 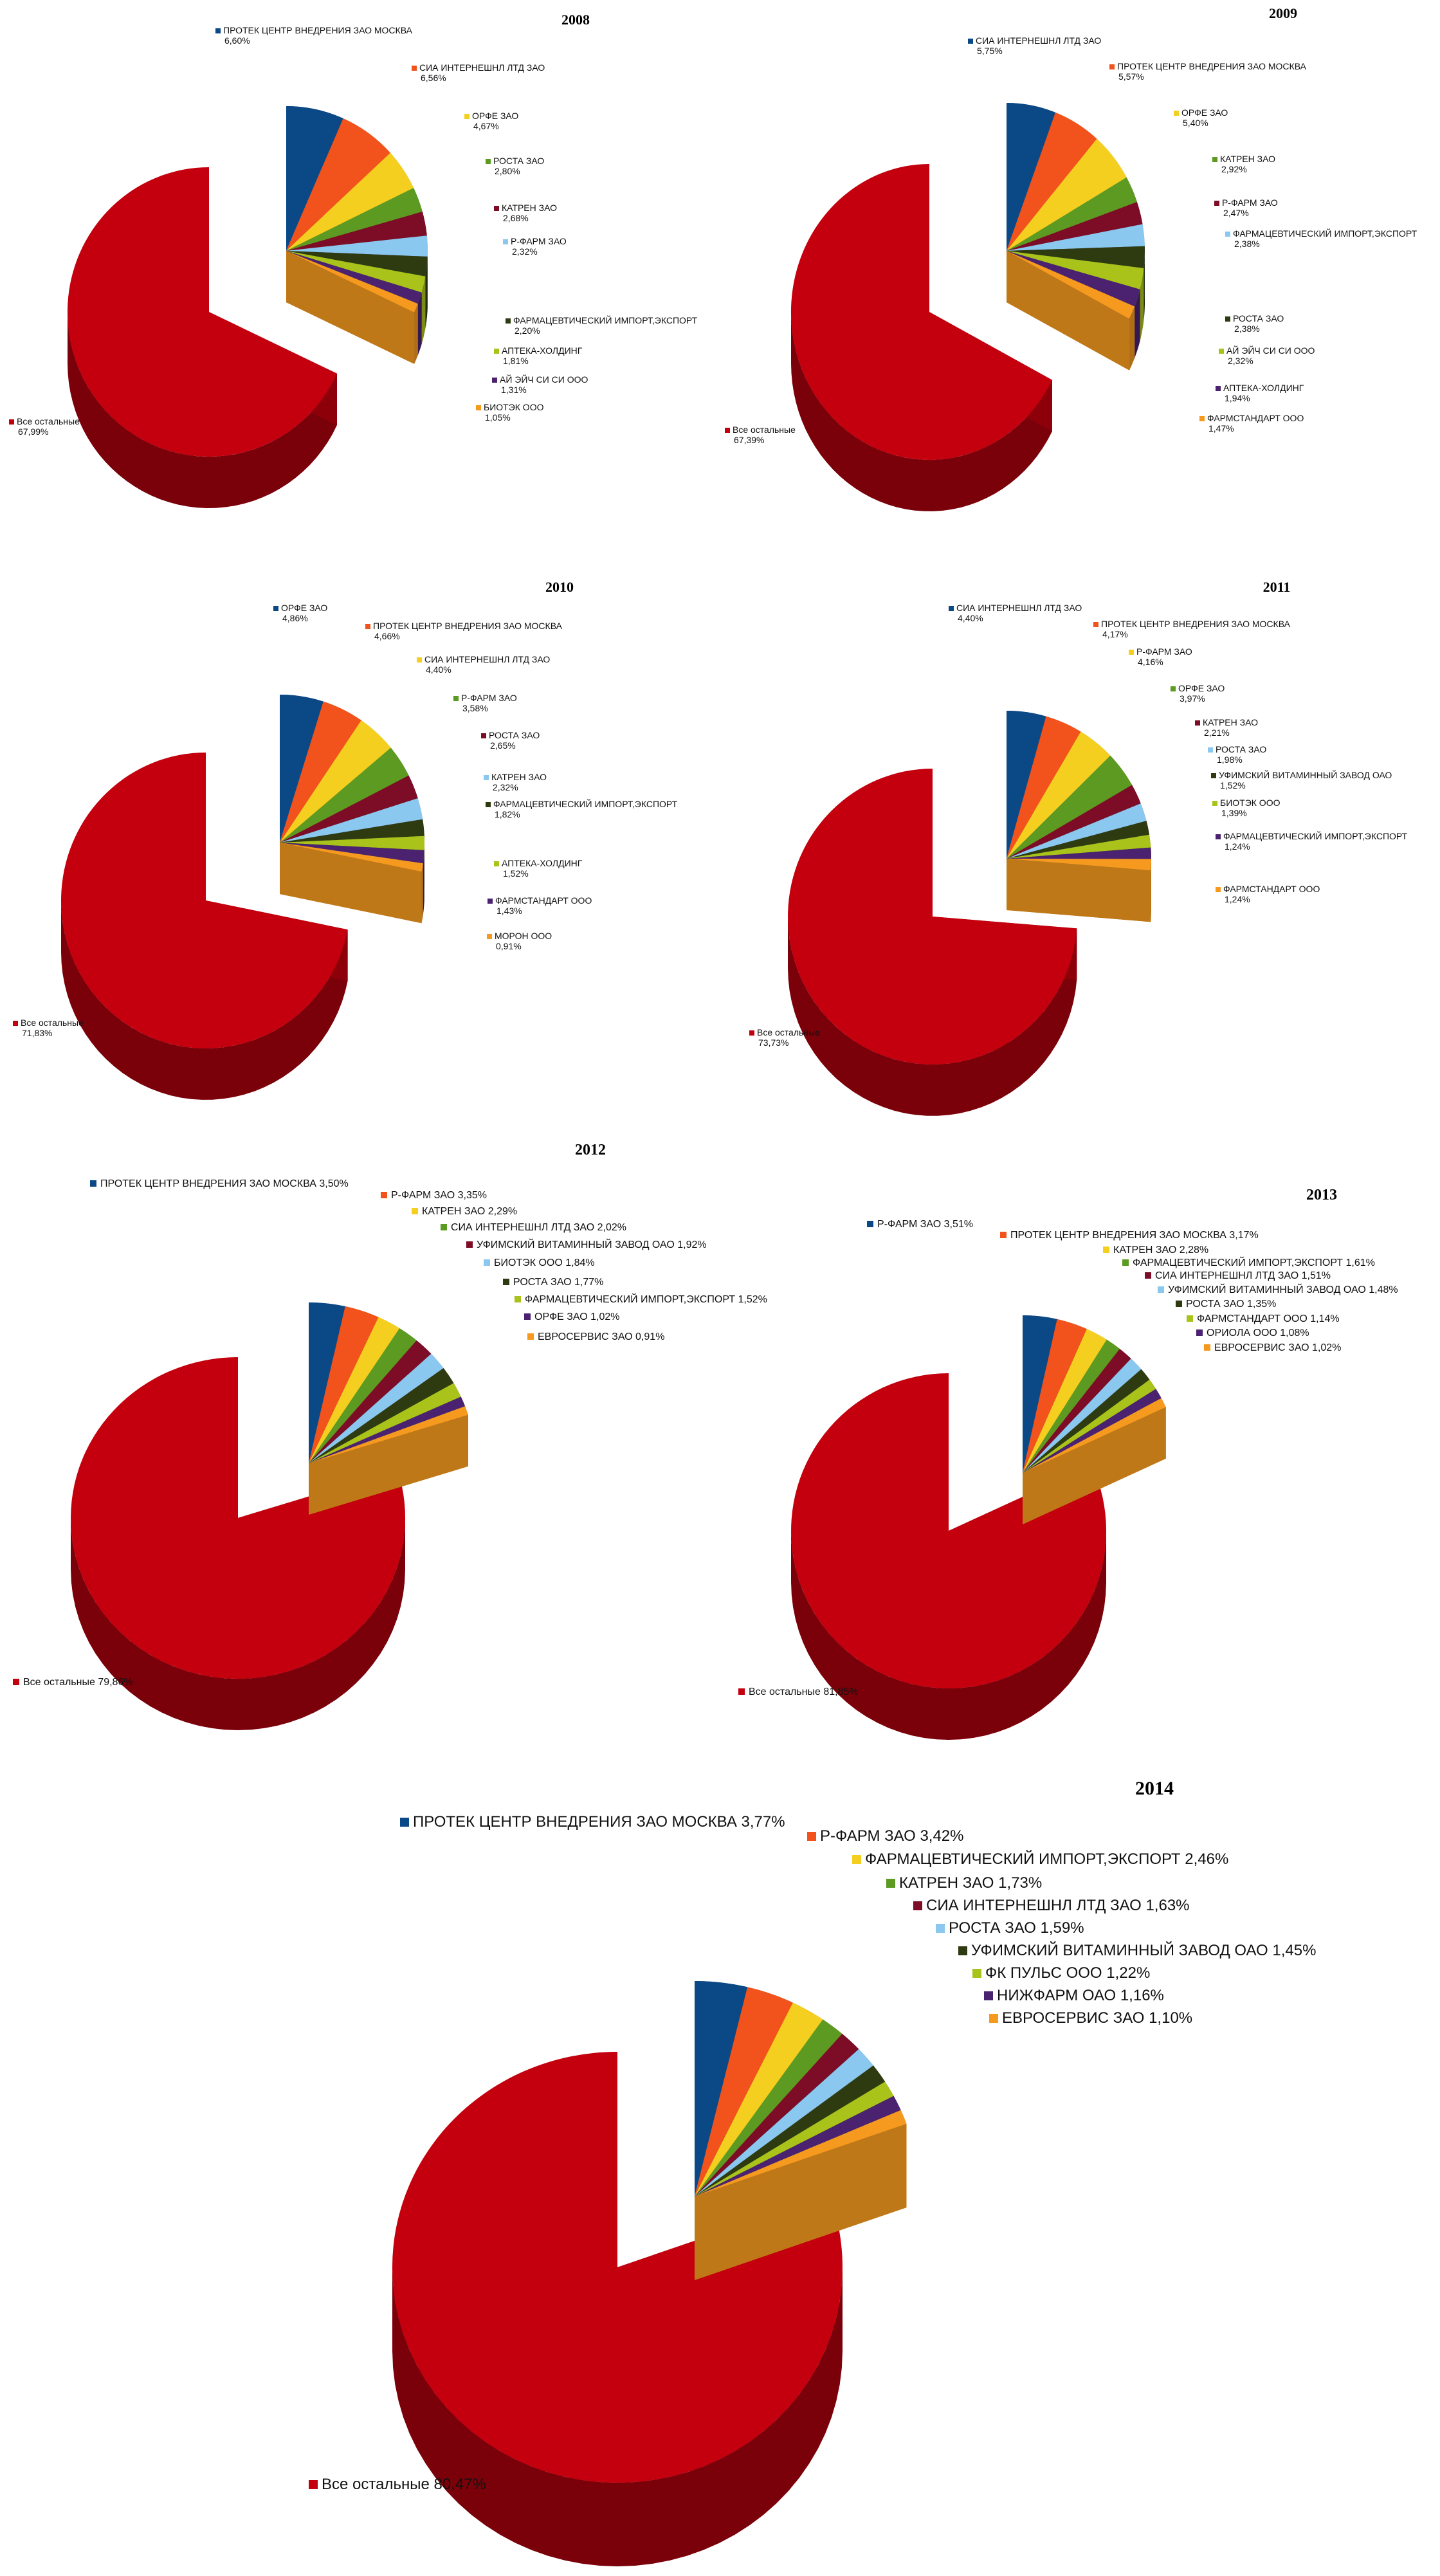 I want to click on legend-value: 1,94%, so click(x=1237, y=398).